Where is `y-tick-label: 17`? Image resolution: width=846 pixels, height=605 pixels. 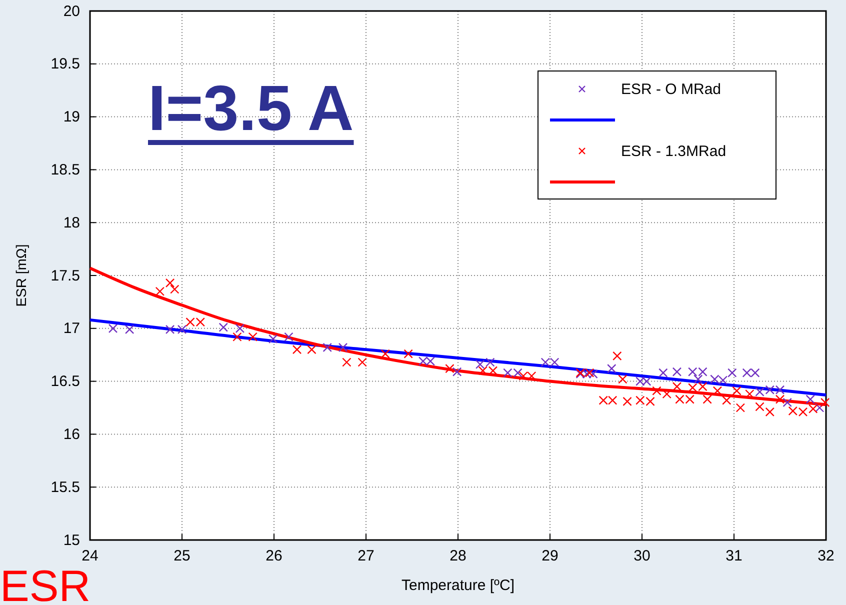 y-tick-label: 17 is located at coordinates (71, 329).